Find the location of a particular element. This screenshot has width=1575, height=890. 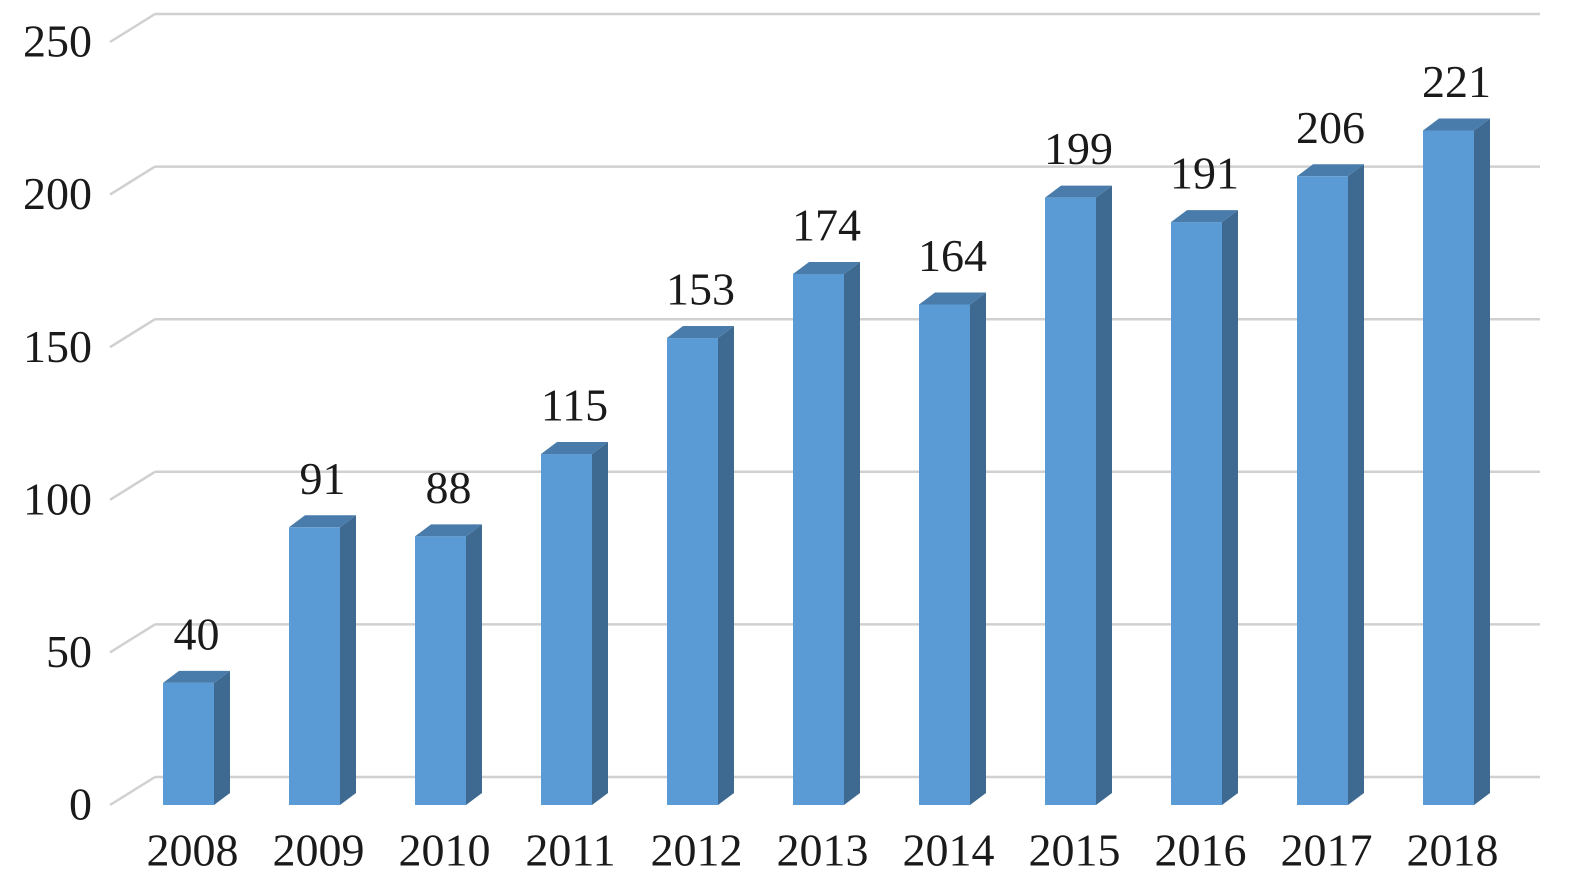

y-tick-label: 200 is located at coordinates (57, 193).